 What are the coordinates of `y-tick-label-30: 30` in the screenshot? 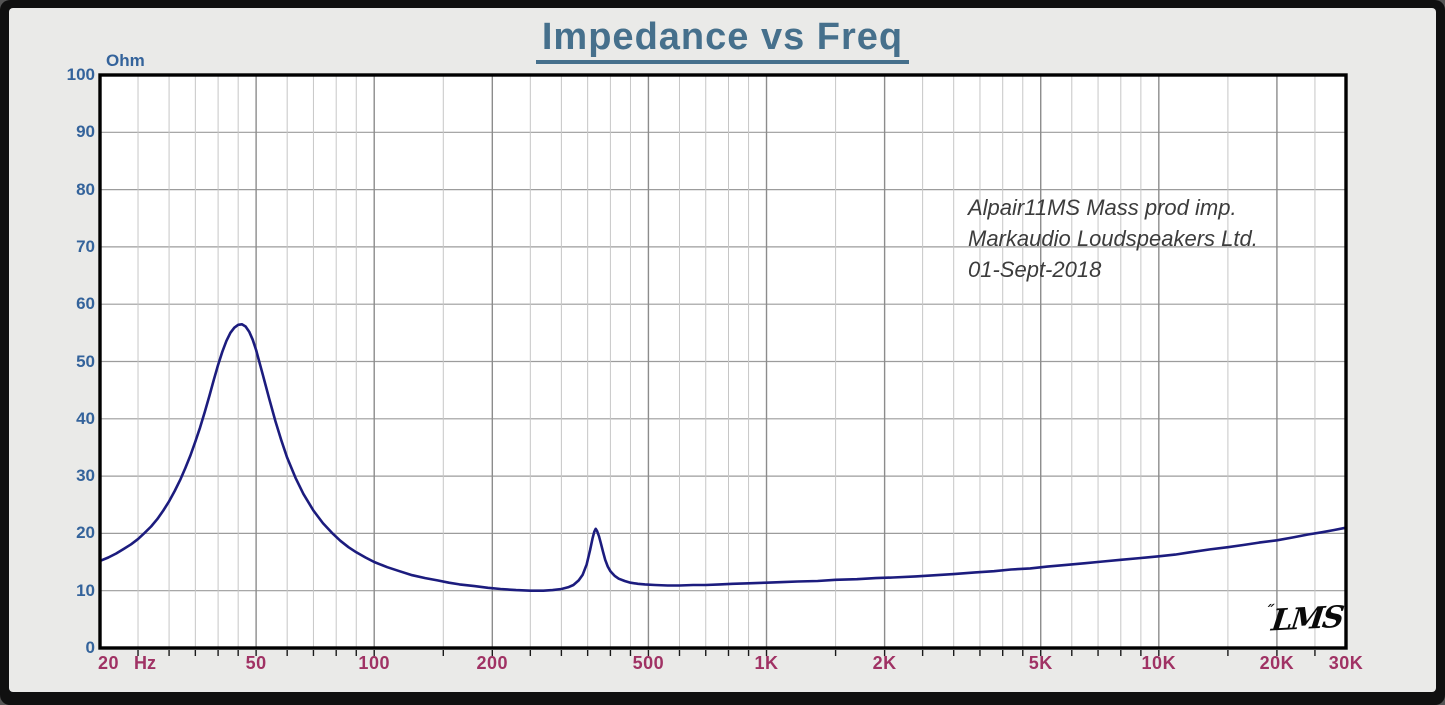 It's located at (85, 476).